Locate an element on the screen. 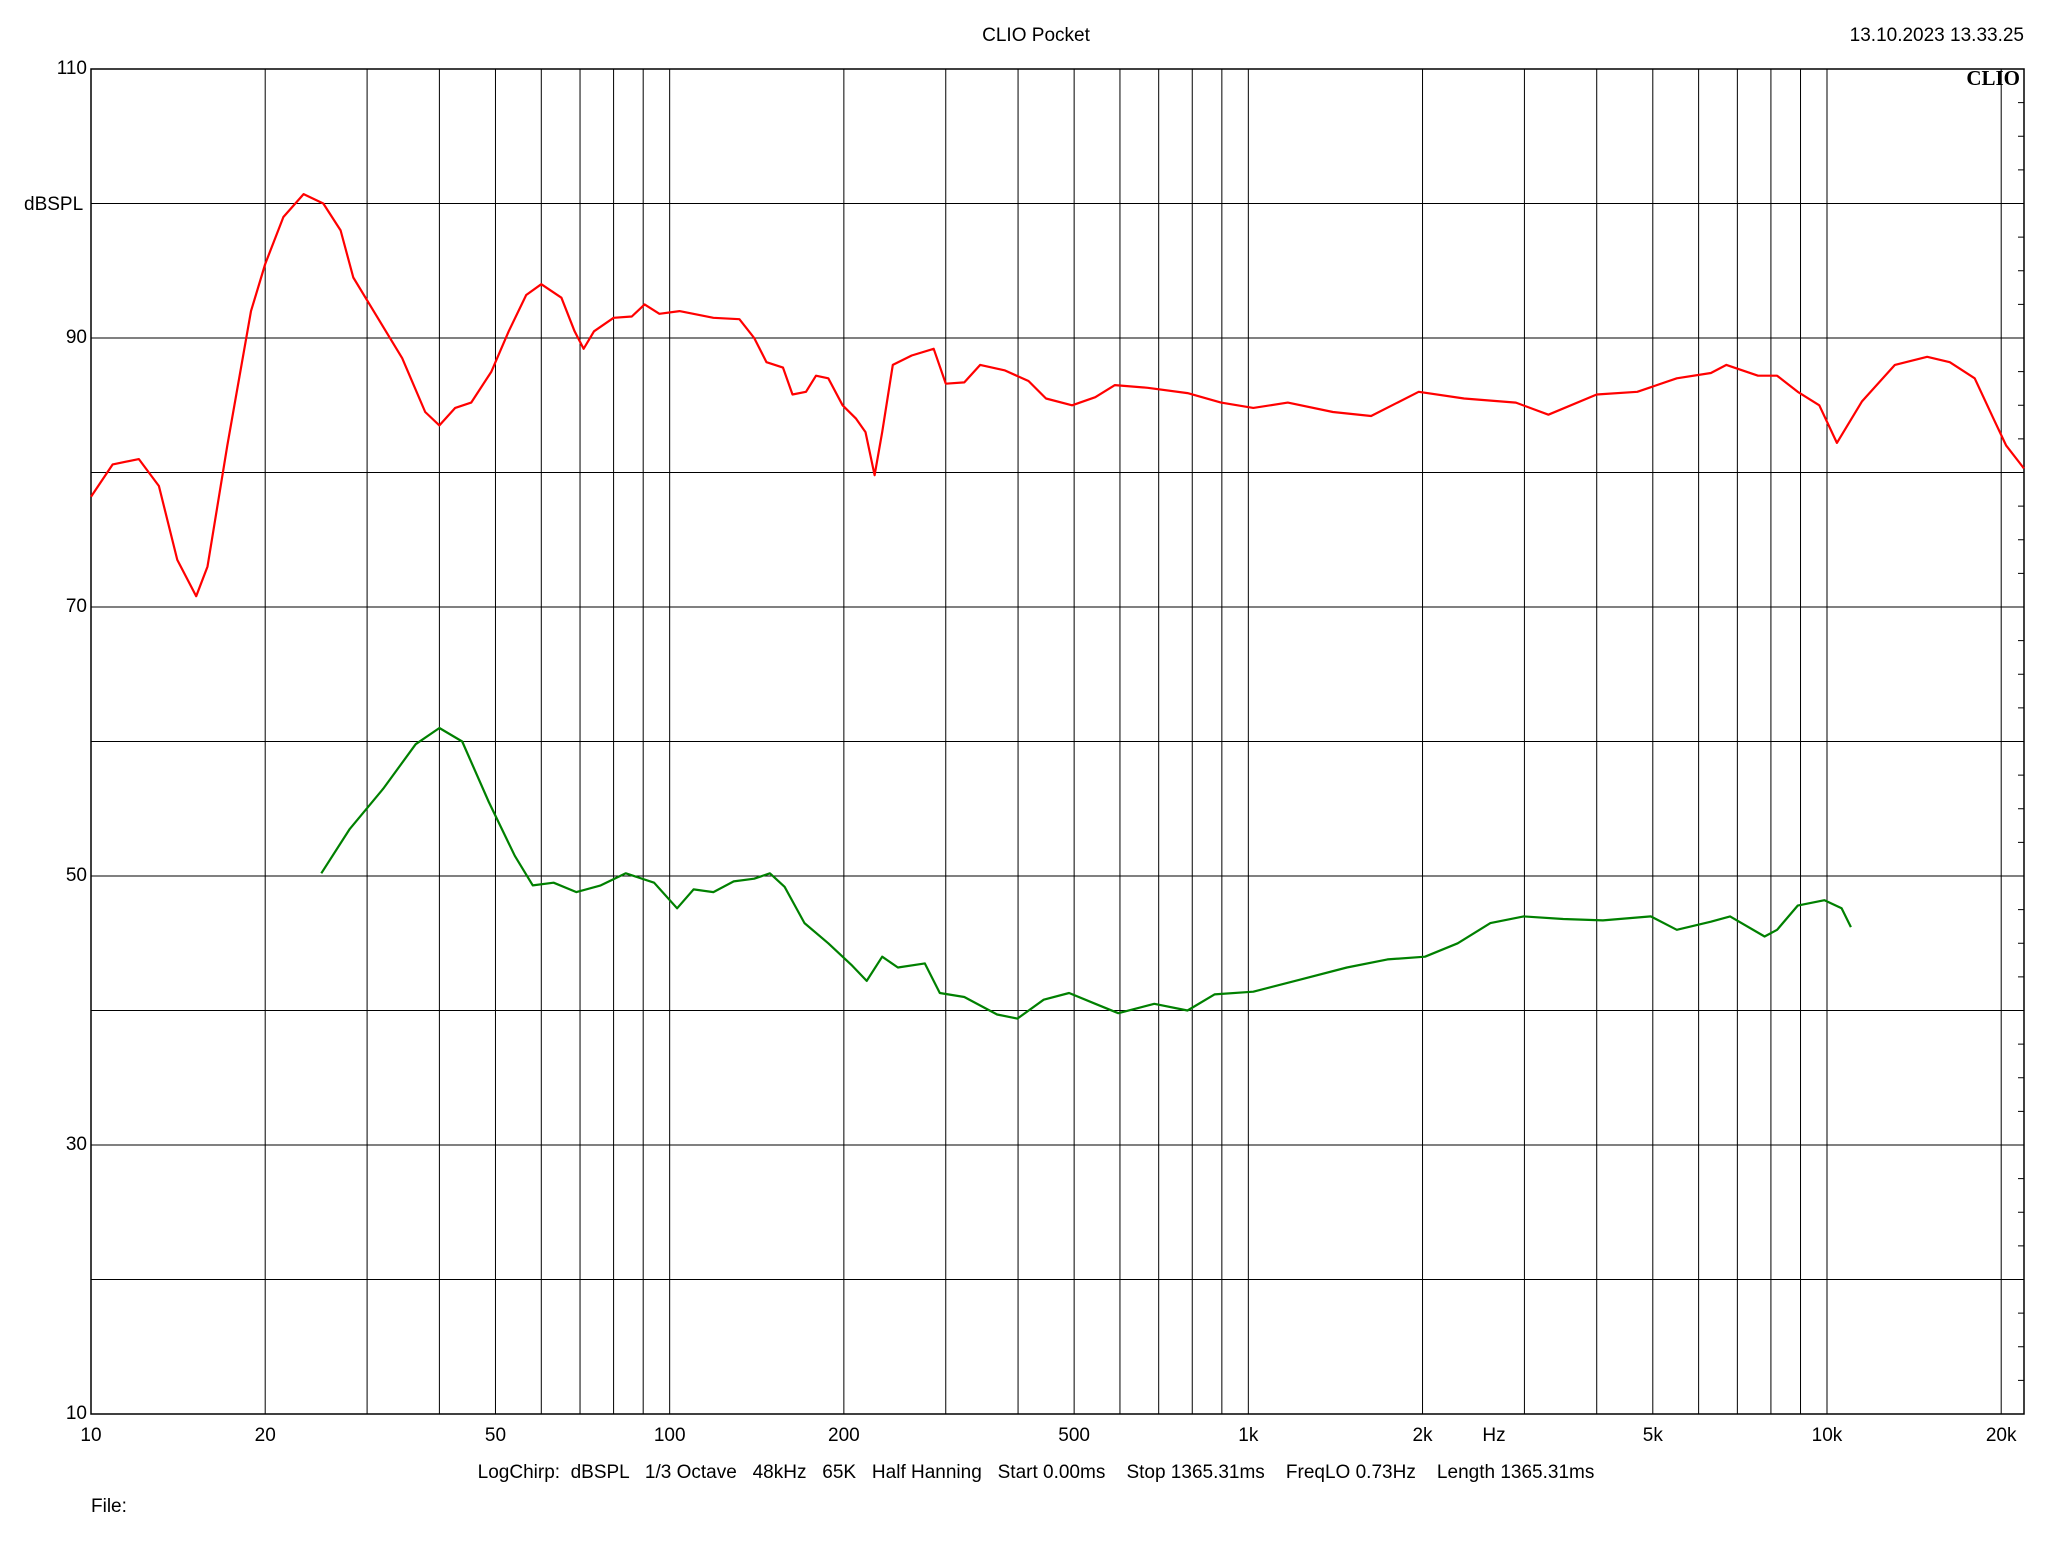  chart-title: CLIO Pocket is located at coordinates (1036, 35).